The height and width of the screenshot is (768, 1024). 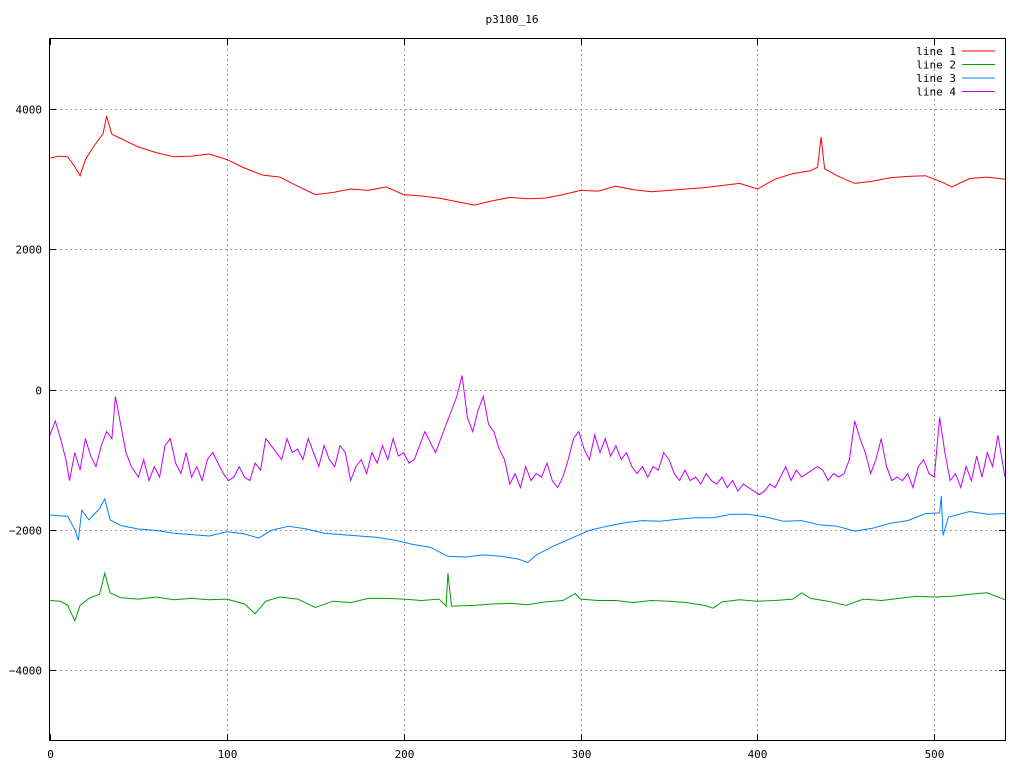 What do you see at coordinates (527, 597) in the screenshot?
I see `series-2-line` at bounding box center [527, 597].